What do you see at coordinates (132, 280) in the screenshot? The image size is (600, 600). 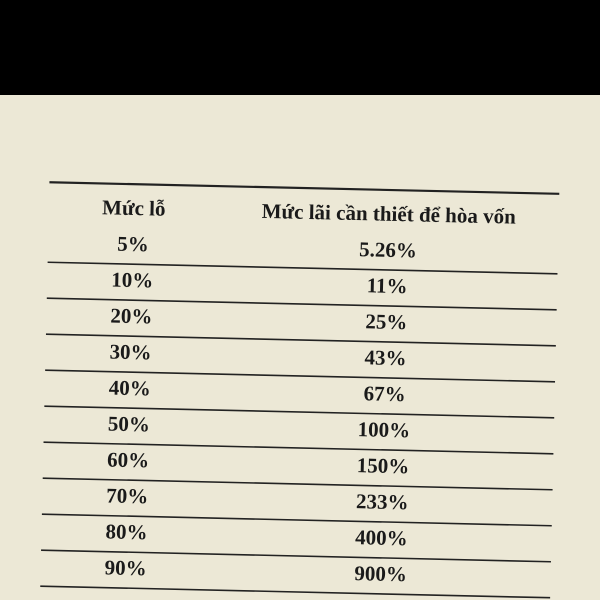 I see `cell: 10%` at bounding box center [132, 280].